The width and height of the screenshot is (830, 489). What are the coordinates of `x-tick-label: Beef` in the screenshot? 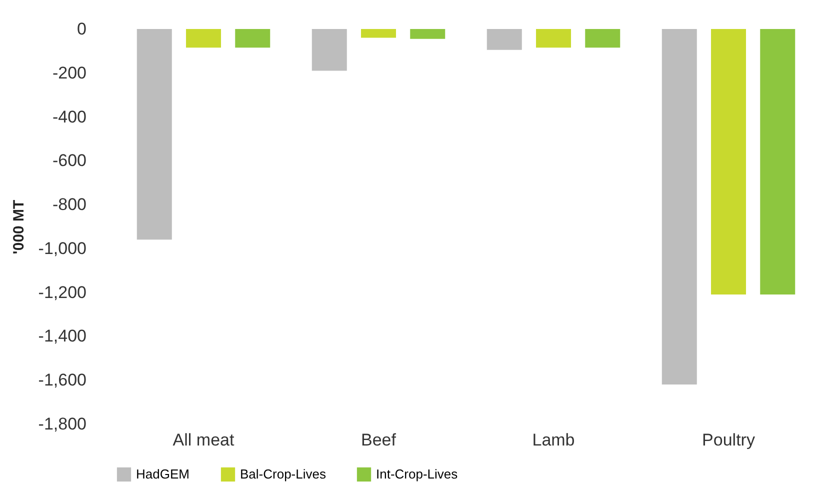 It's located at (378, 440).